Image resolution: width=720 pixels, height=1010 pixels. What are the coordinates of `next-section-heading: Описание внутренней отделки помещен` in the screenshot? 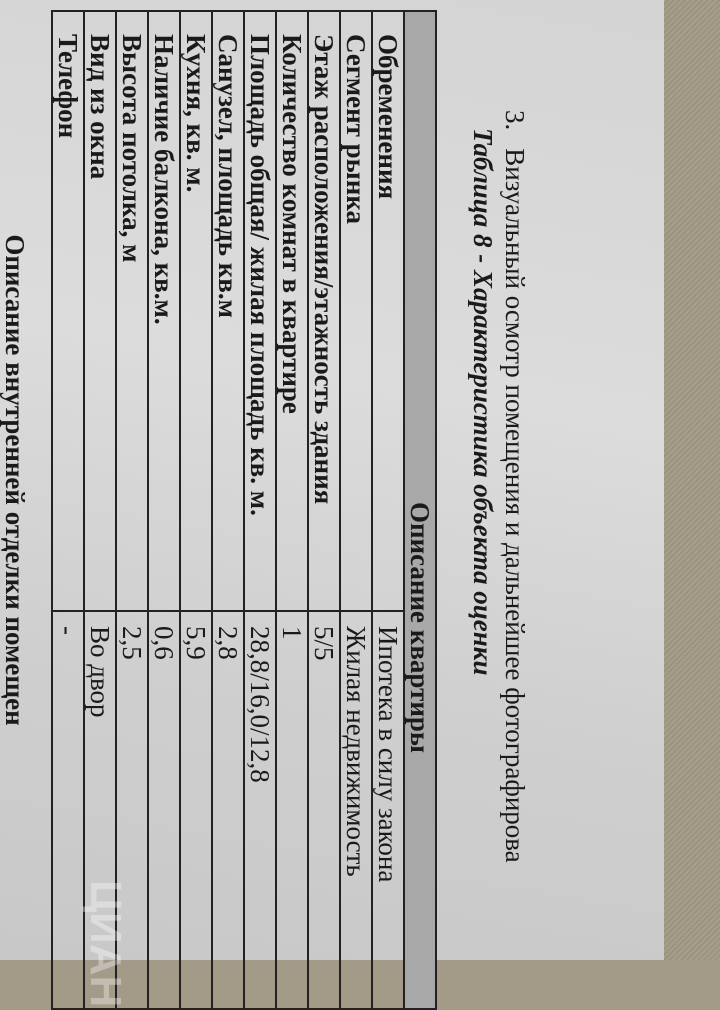 It's located at (15, 480).